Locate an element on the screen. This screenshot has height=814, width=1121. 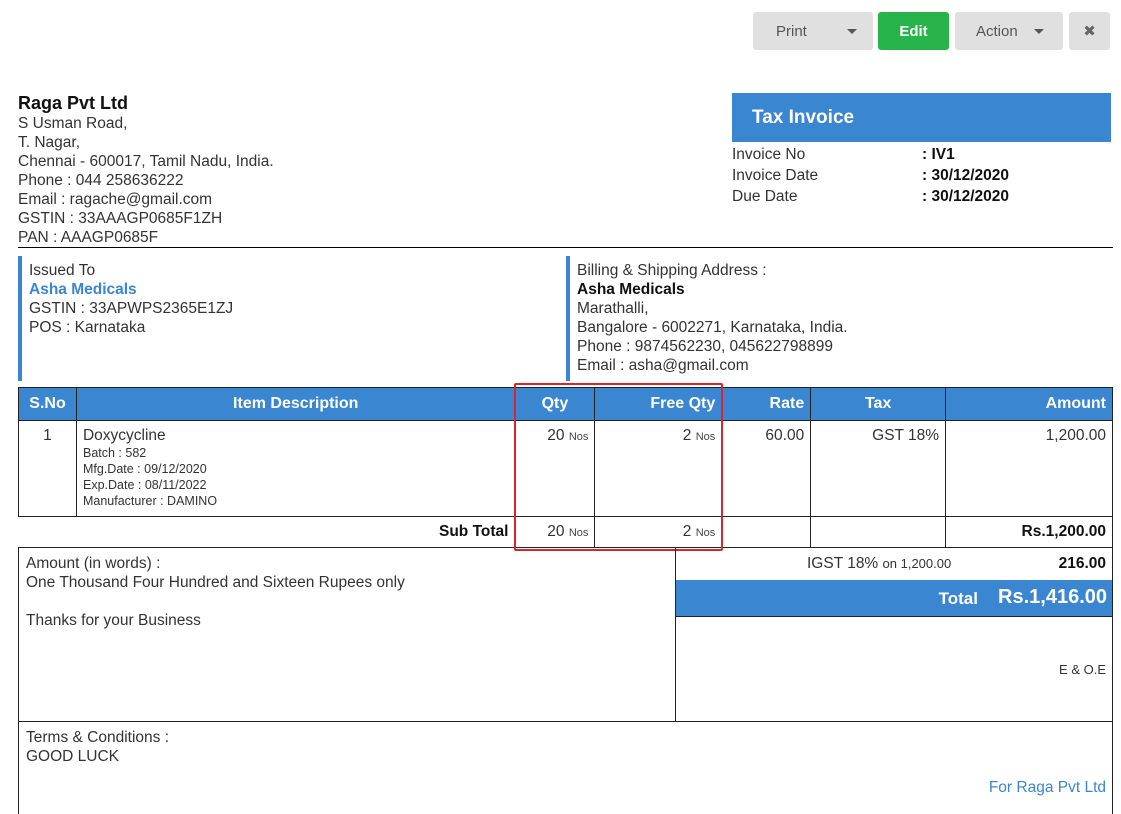
company-address-line: S Usman Road, is located at coordinates (73, 123).